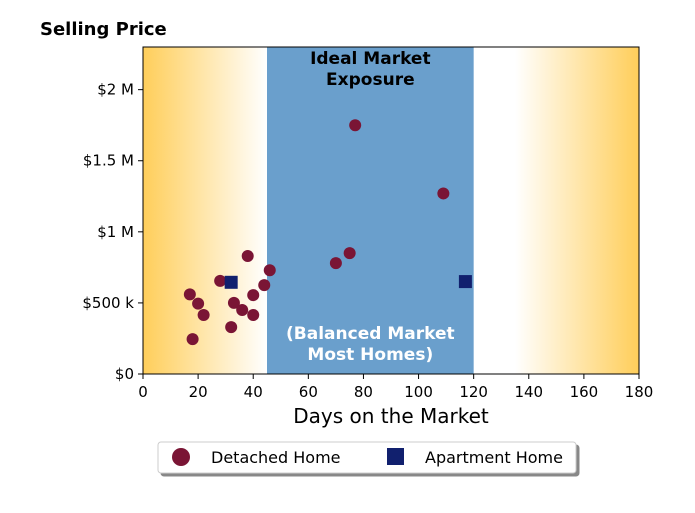 This screenshot has width=695, height=513. What do you see at coordinates (108, 161) in the screenshot?
I see `y-tick-label: $1.5 M` at bounding box center [108, 161].